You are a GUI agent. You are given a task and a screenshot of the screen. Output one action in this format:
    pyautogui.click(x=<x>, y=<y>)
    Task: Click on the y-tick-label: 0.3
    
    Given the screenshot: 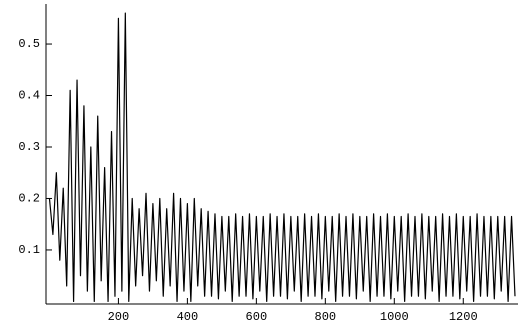 What is the action you would take?
    pyautogui.click(x=29, y=147)
    